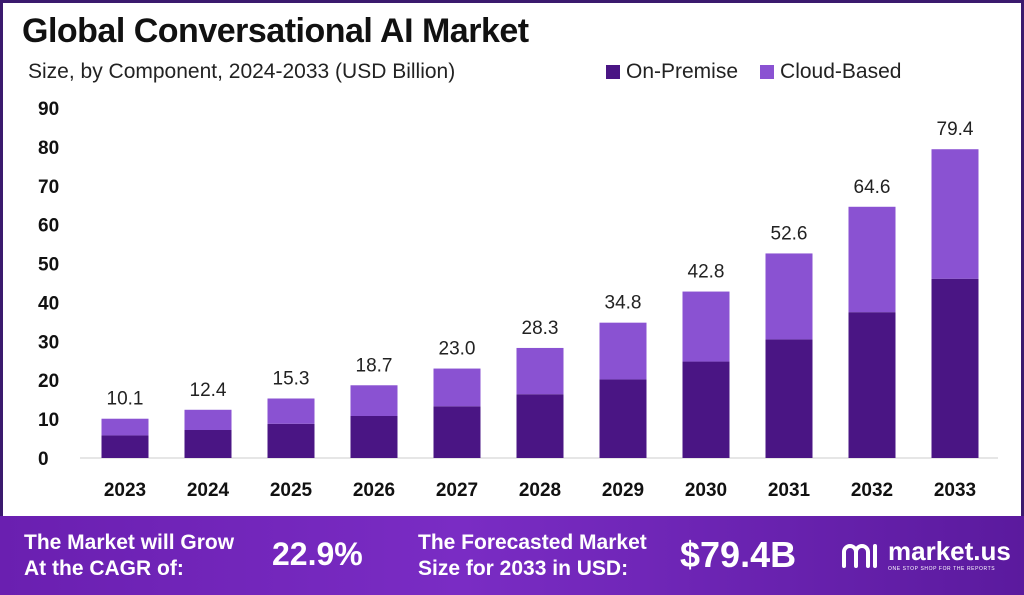  I want to click on cagr-label-line1: The Market will Grow, so click(129, 542).